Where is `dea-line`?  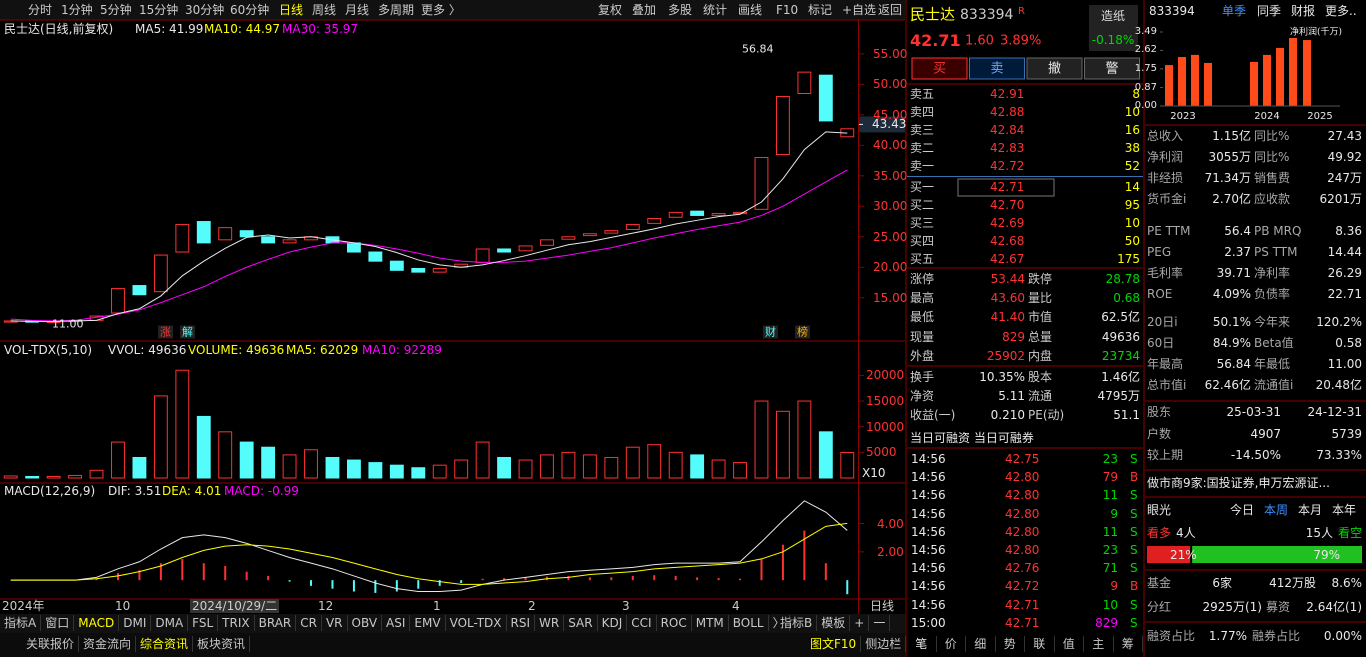
dea-line is located at coordinates (429, 553).